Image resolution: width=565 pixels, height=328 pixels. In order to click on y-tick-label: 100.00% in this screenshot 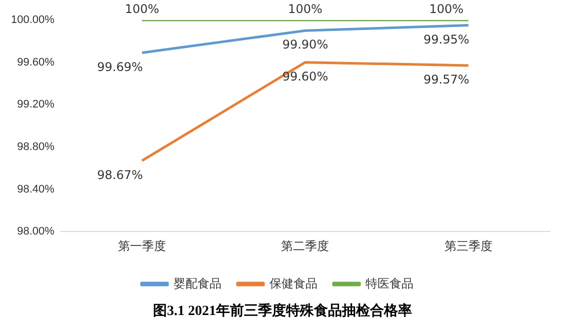, I will do `click(32, 20)`.